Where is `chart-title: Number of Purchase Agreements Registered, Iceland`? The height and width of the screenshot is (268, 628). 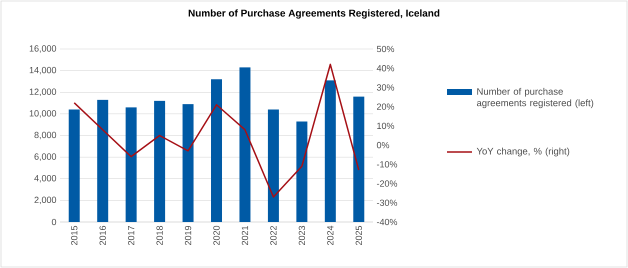 chart-title: Number of Purchase Agreements Registered, Iceland is located at coordinates (314, 14).